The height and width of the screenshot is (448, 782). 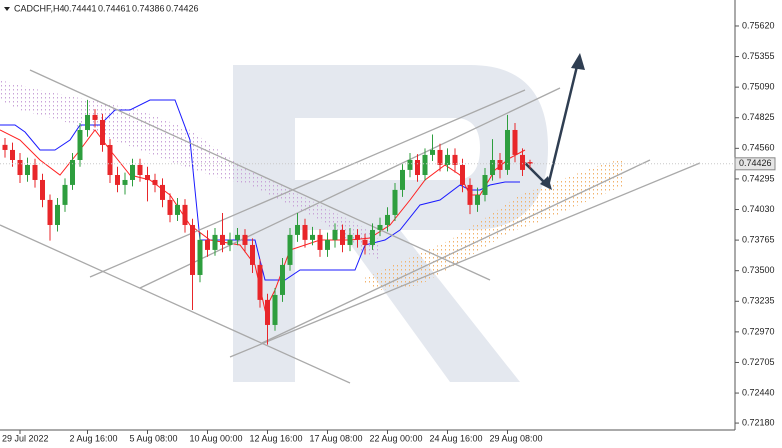 What do you see at coordinates (154, 438) in the screenshot?
I see `x-tick-label: 5 Aug 08:00` at bounding box center [154, 438].